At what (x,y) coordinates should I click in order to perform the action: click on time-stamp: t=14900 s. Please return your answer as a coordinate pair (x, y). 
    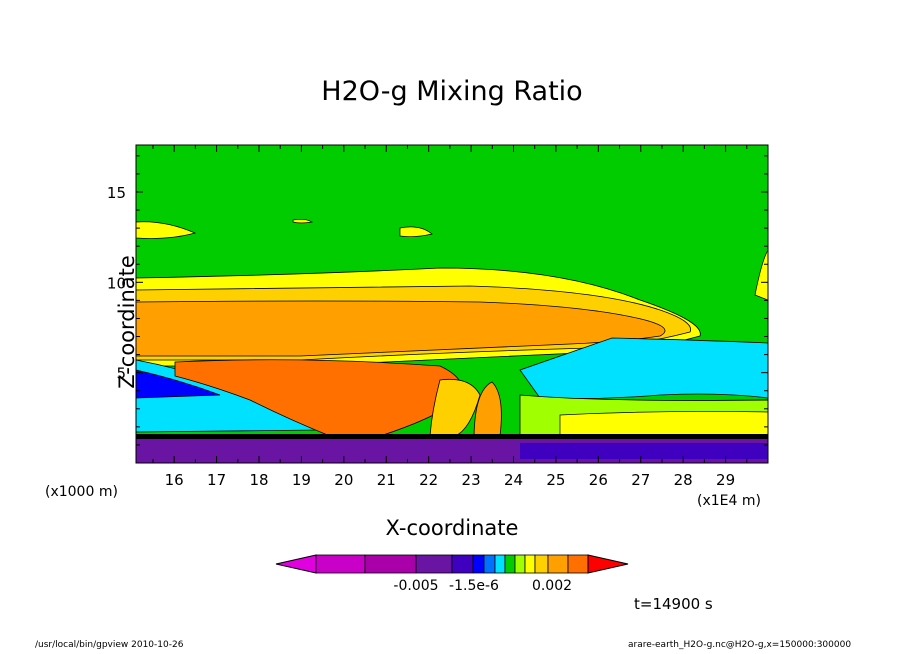
    Looking at the image, I should click on (673, 604).